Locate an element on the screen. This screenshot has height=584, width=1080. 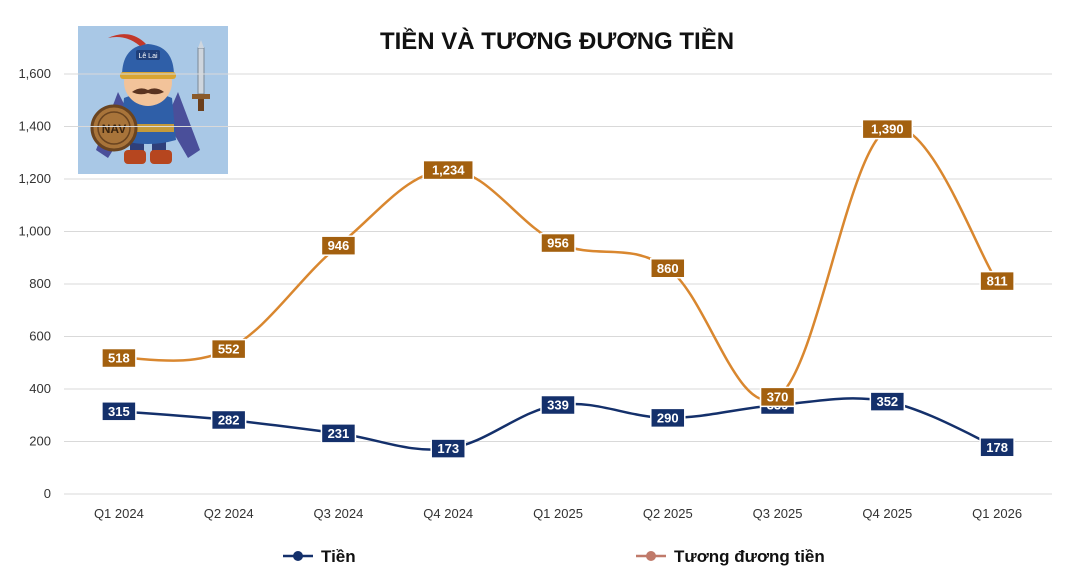
y-tick-label: 1,200 is located at coordinates (34, 178).